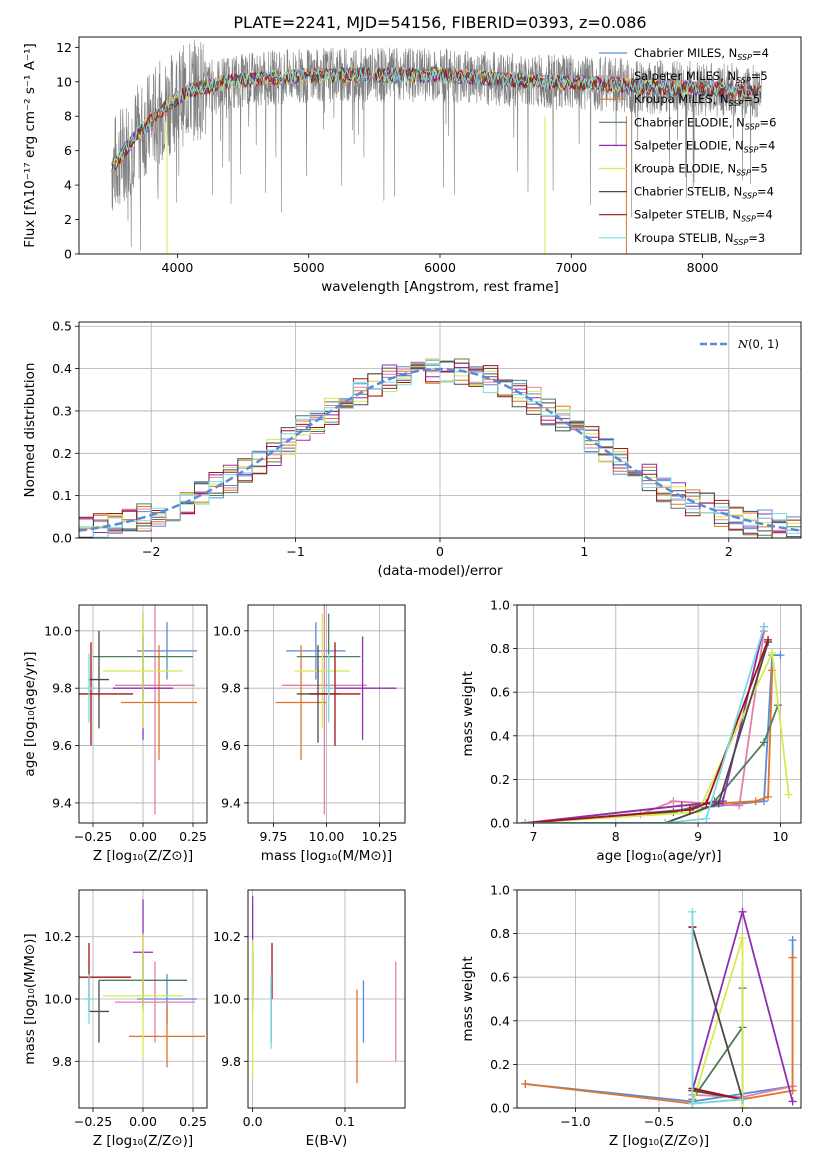 This screenshot has height=1170, width=819. I want to click on x-tick-label: 10.00, so click(327, 836).